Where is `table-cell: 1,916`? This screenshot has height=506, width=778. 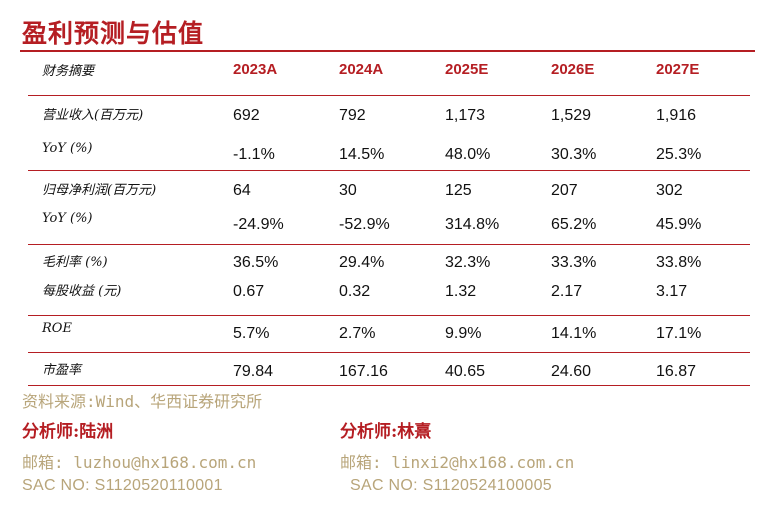 table-cell: 1,916 is located at coordinates (676, 115).